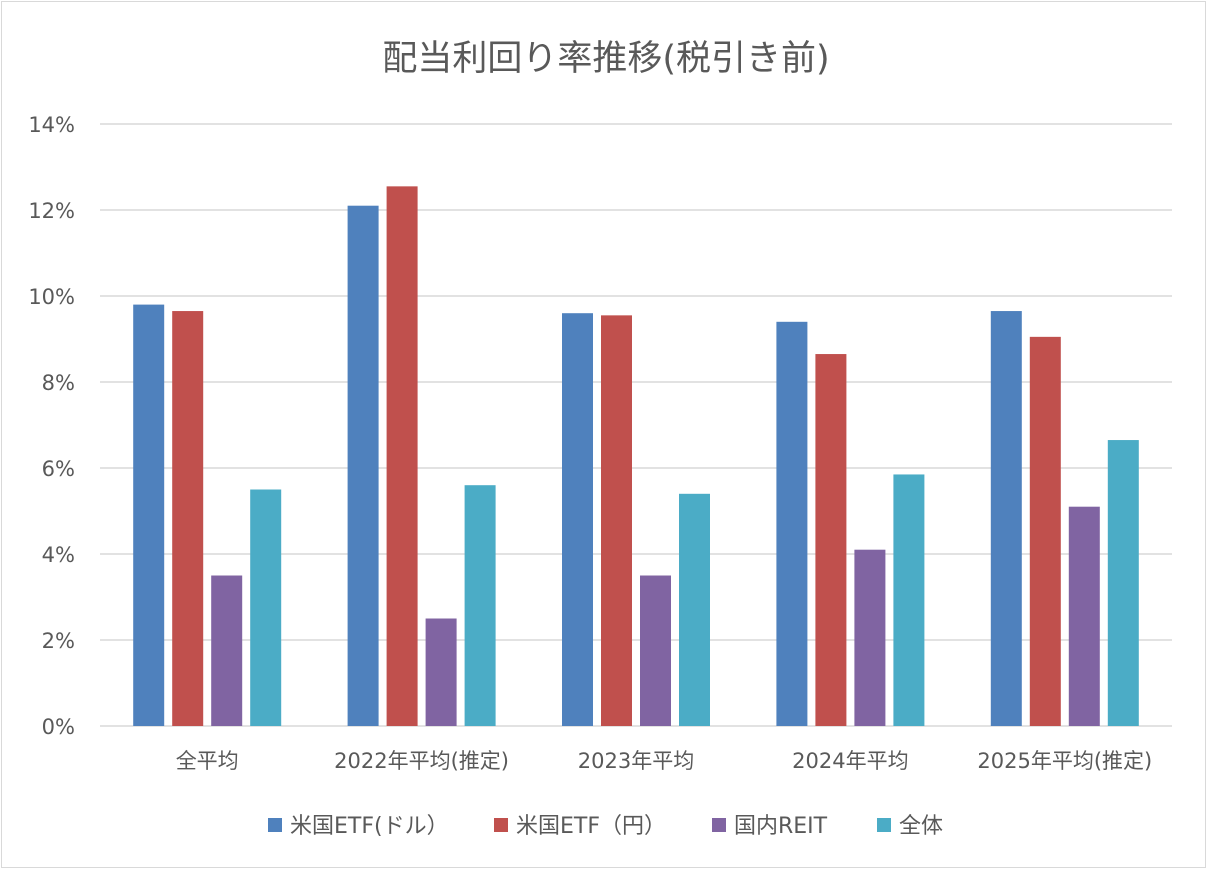 The width and height of the screenshot is (1209, 871). I want to click on legend-label: 国内REIT, so click(781, 826).